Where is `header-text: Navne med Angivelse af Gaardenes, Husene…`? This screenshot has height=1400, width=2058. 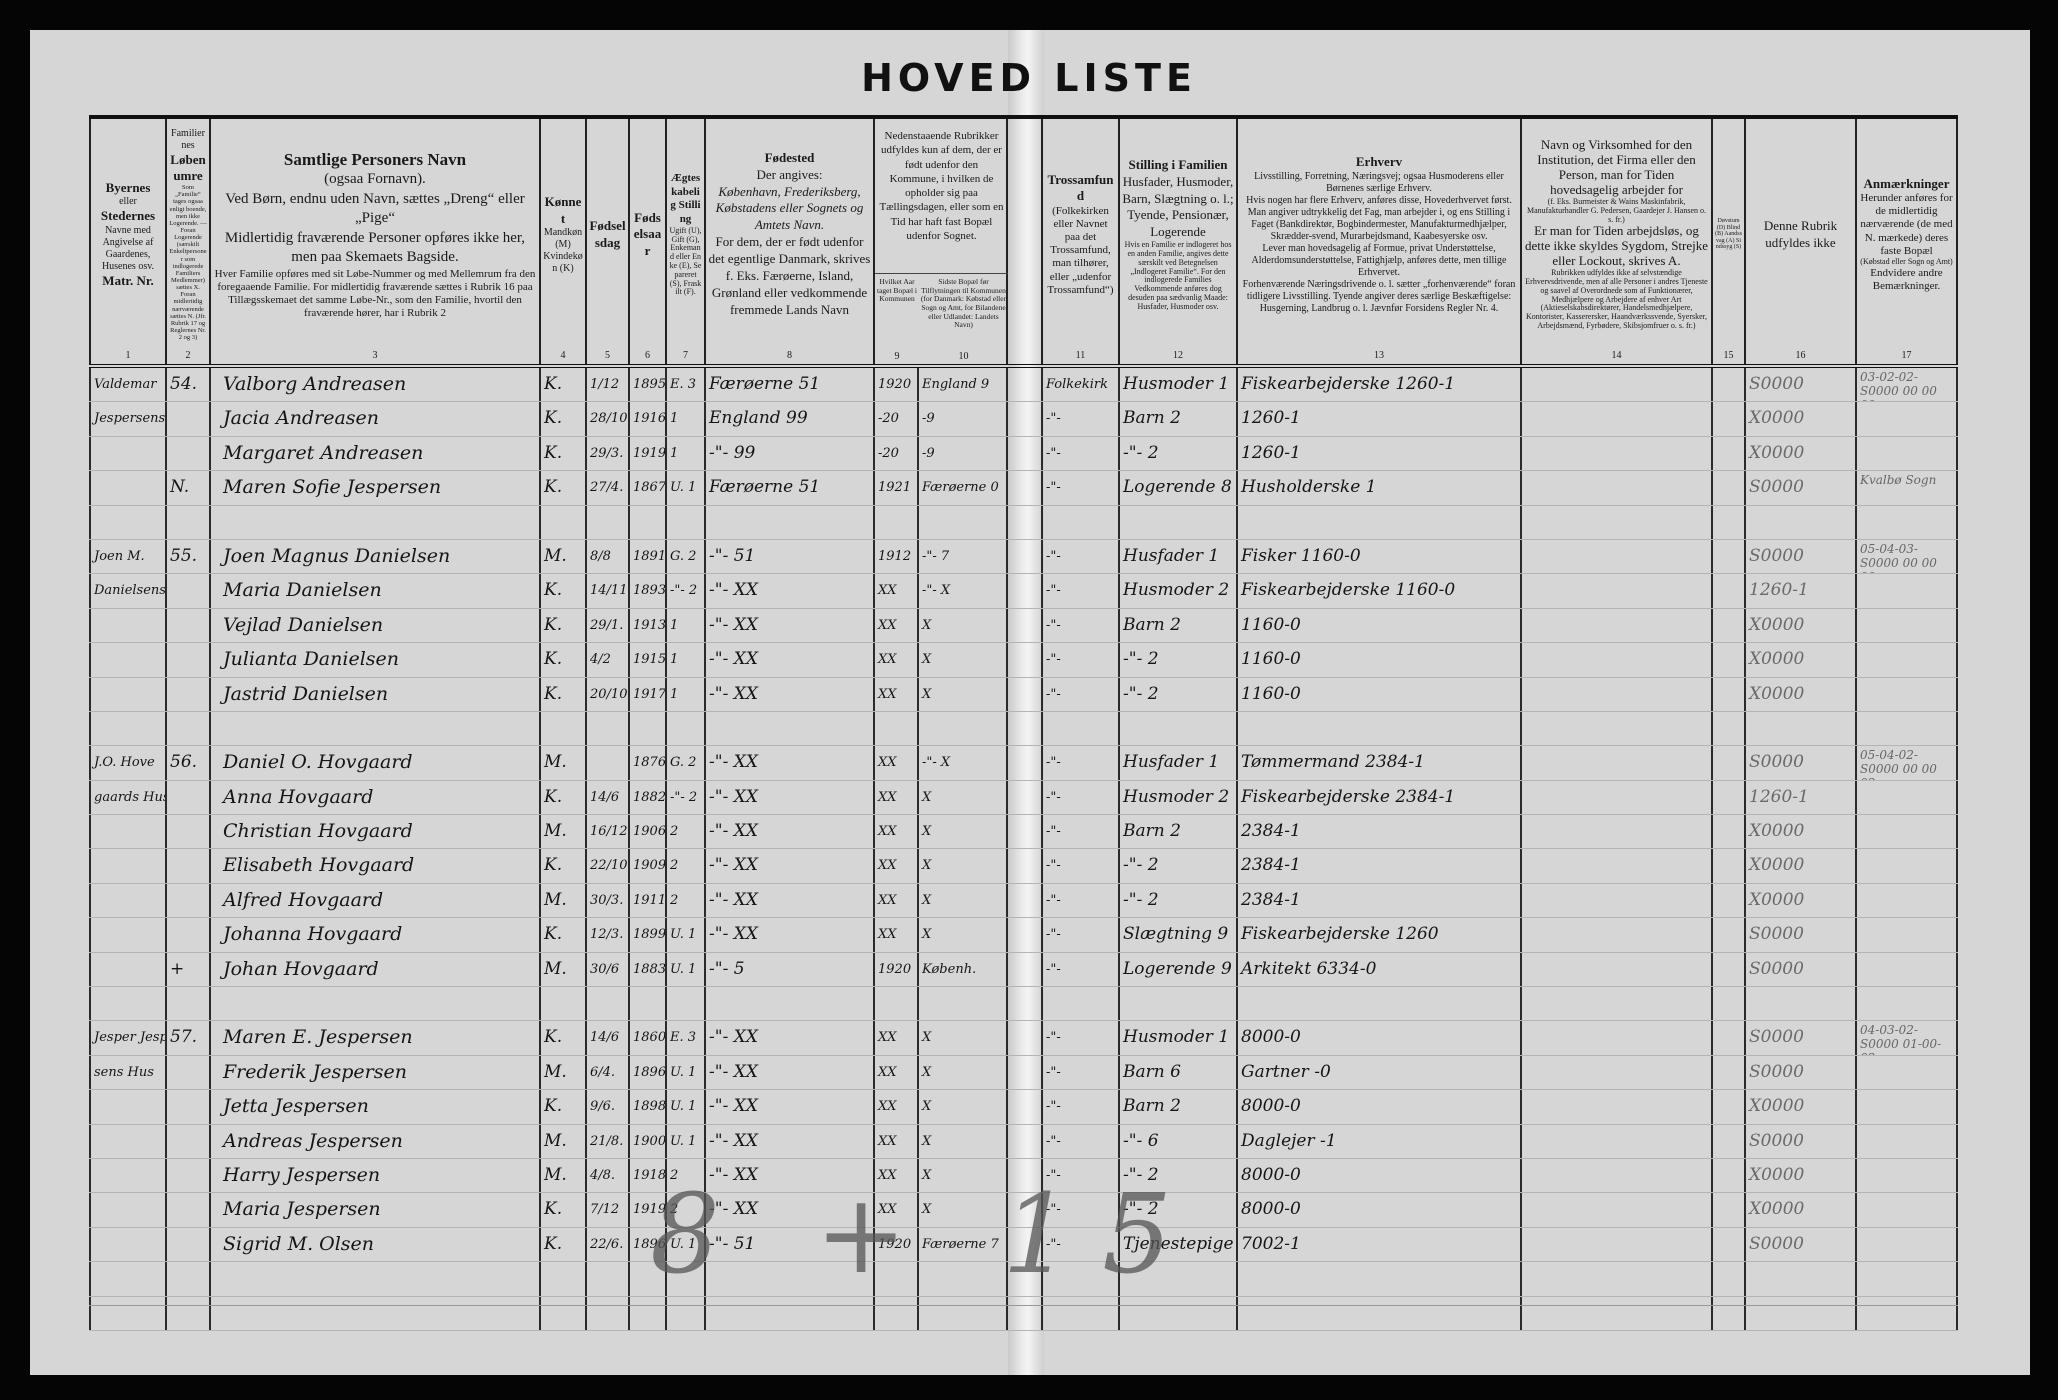
header-text: Navne med Angivelse af Gaardenes, Husene… is located at coordinates (128, 248).